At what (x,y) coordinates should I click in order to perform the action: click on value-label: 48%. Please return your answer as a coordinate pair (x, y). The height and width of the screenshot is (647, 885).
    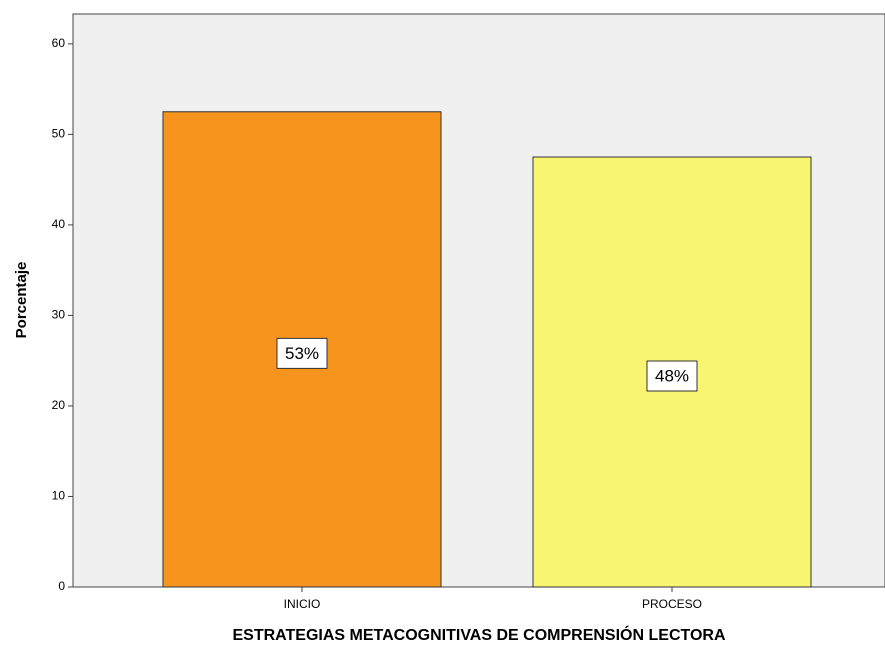
    Looking at the image, I should click on (672, 375).